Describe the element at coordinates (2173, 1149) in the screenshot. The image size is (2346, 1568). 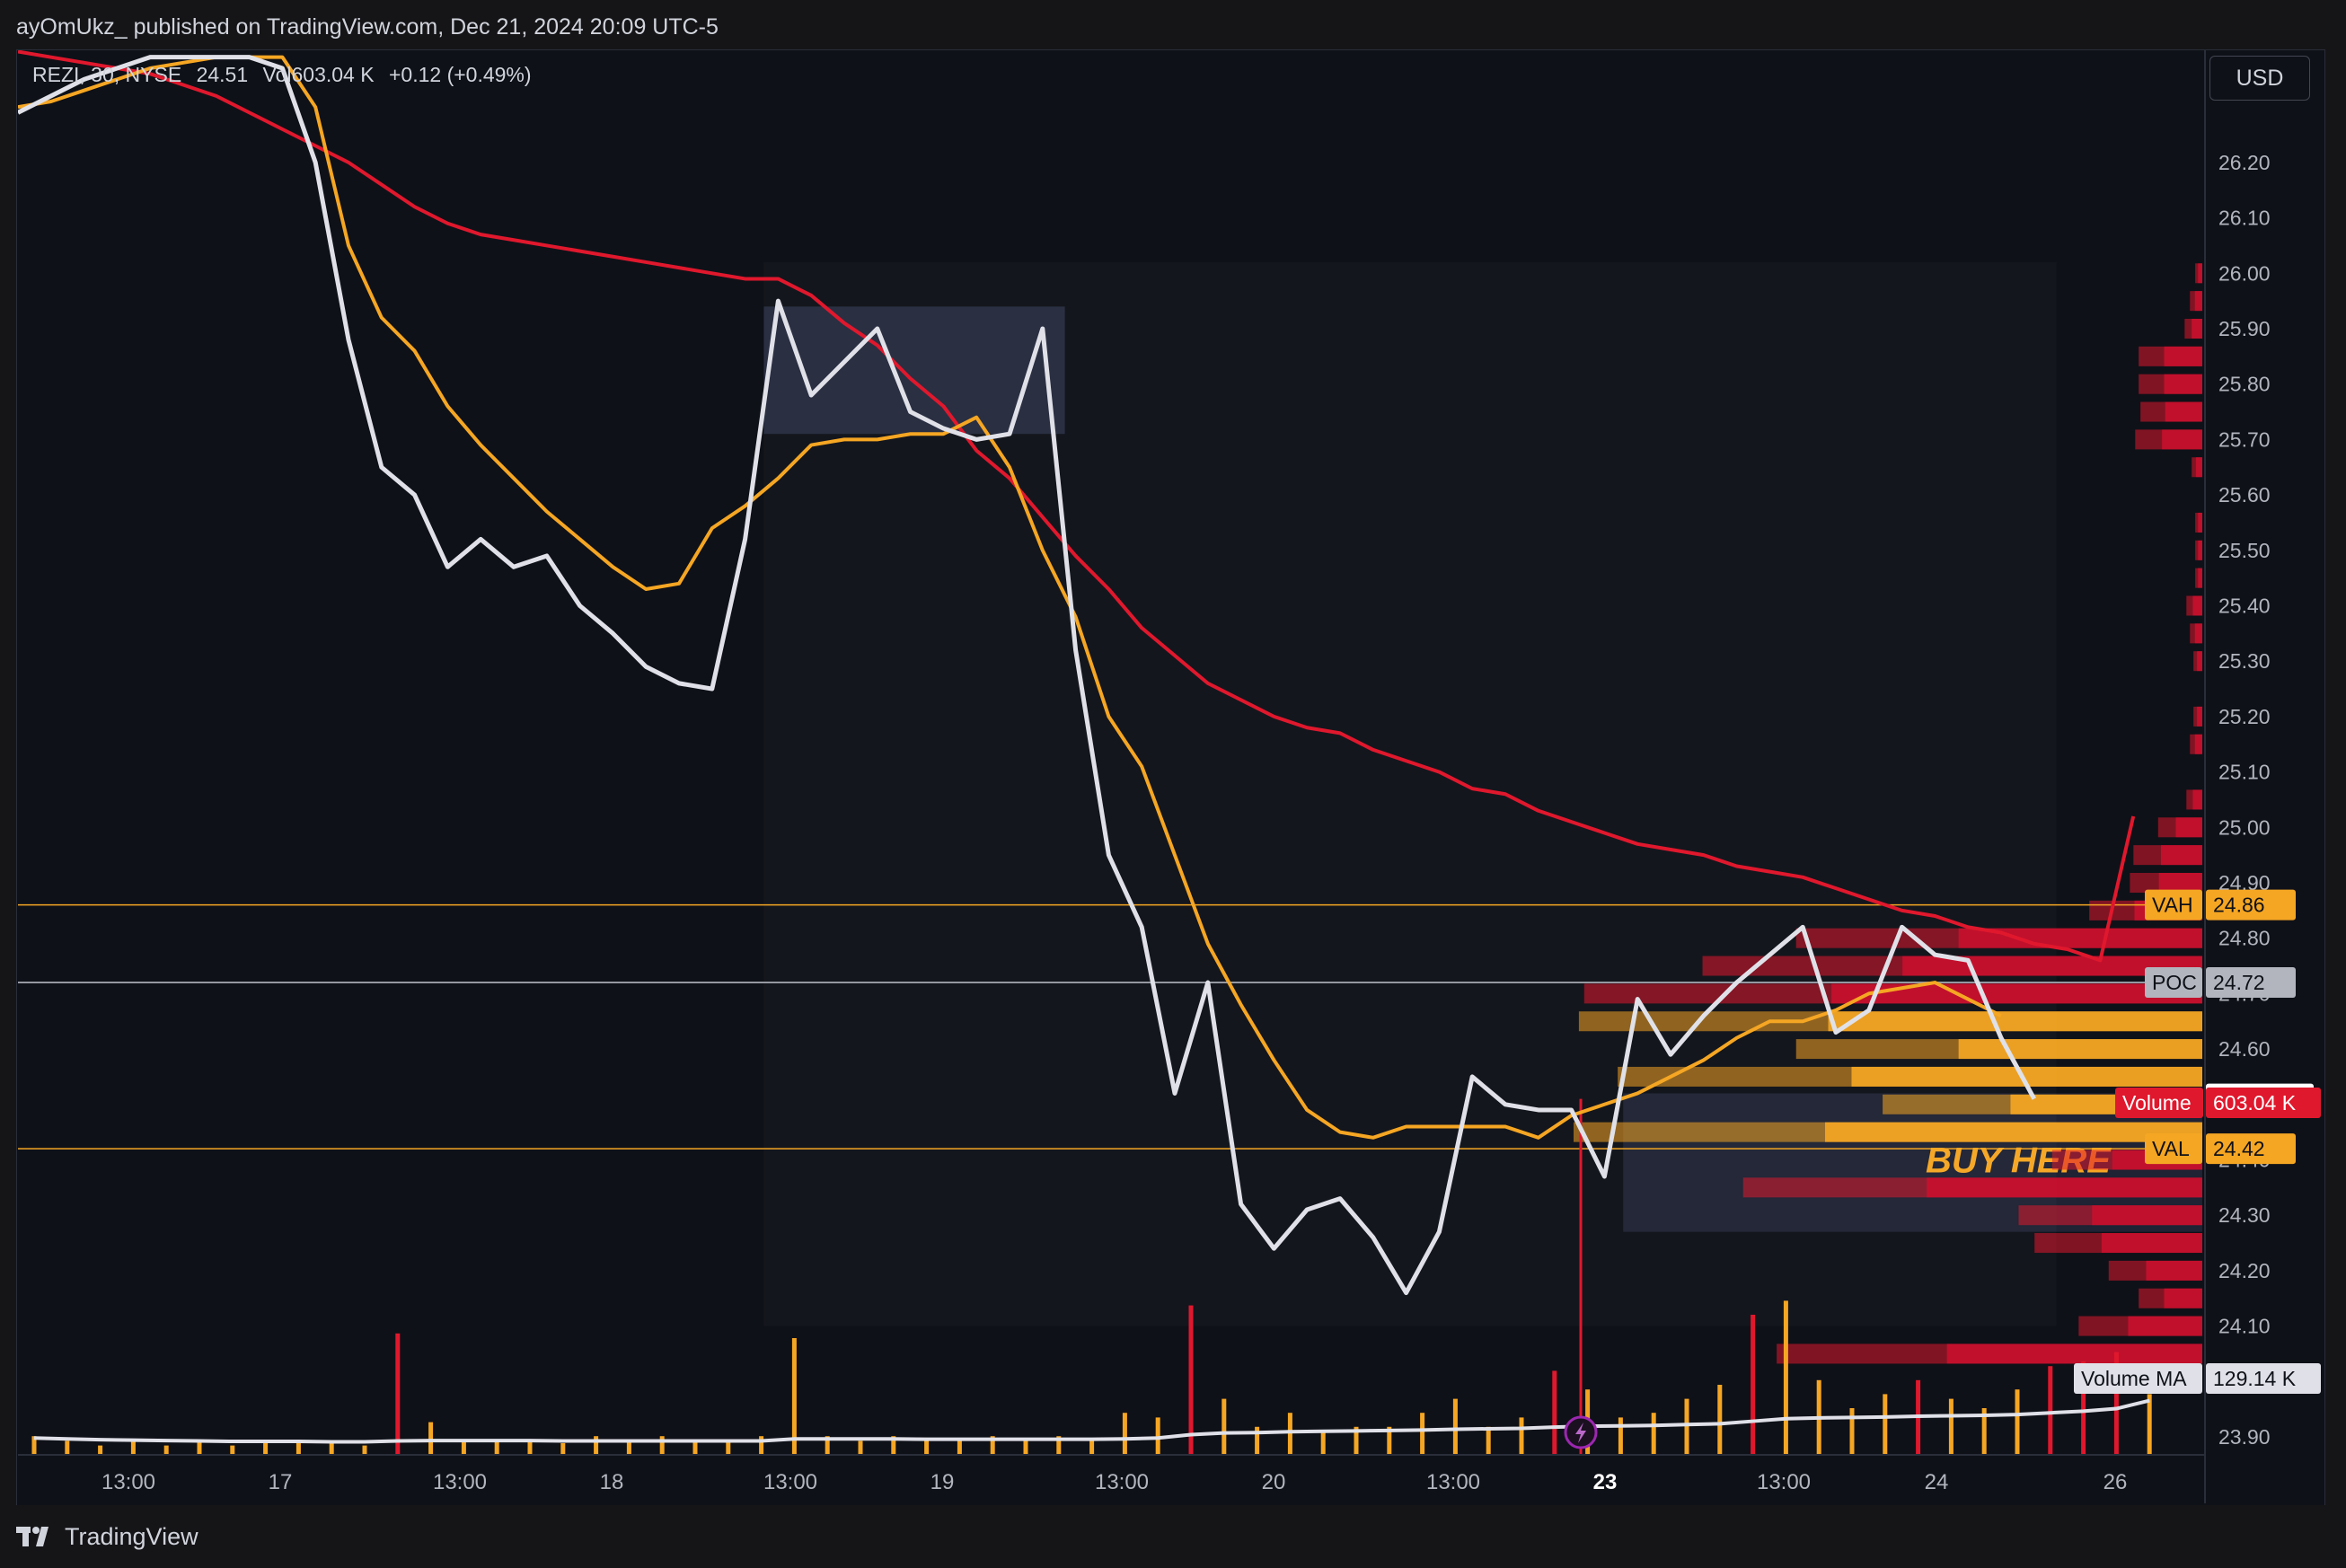
I see `level-tag-val-bg` at that location.